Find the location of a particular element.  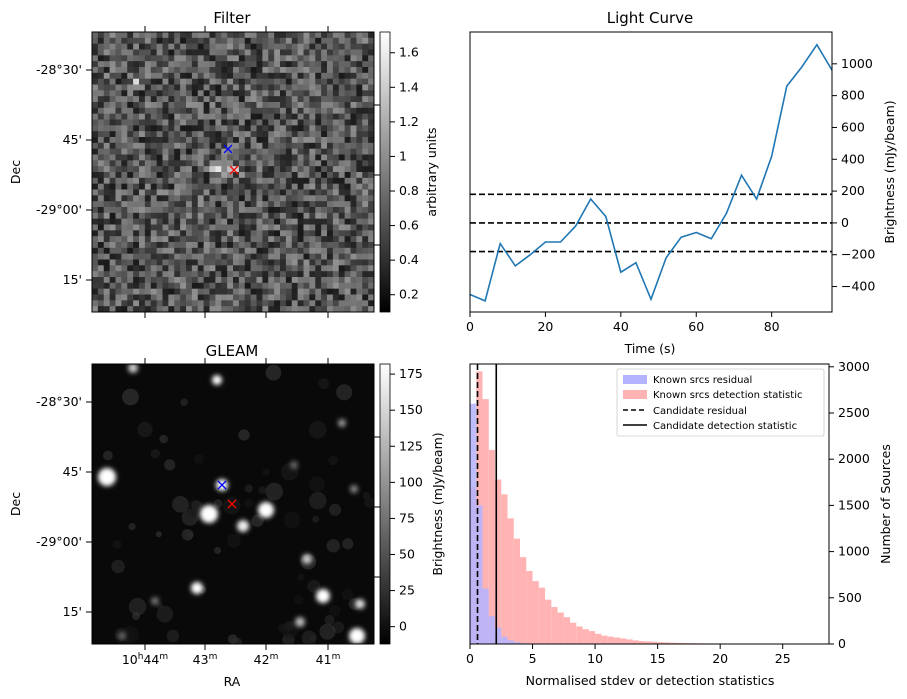

residual-bar is located at coordinates (504, 640).